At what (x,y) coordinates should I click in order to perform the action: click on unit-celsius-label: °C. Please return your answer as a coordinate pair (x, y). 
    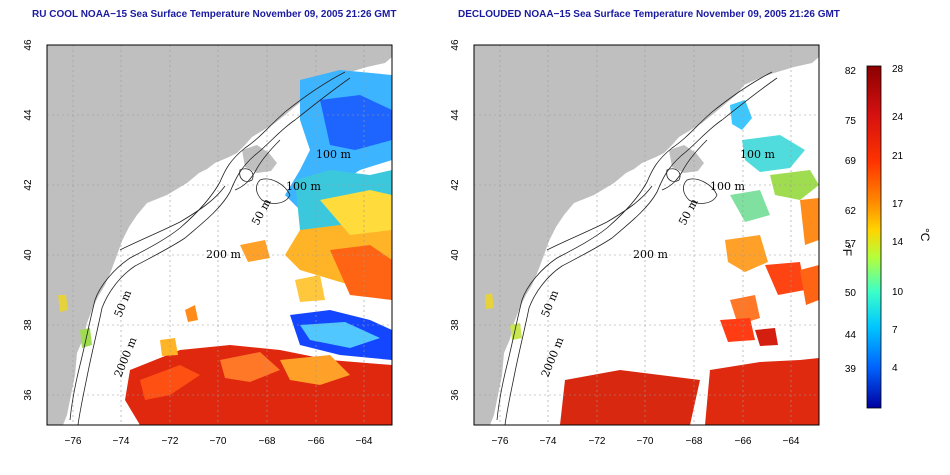
    Looking at the image, I should click on (925, 235).